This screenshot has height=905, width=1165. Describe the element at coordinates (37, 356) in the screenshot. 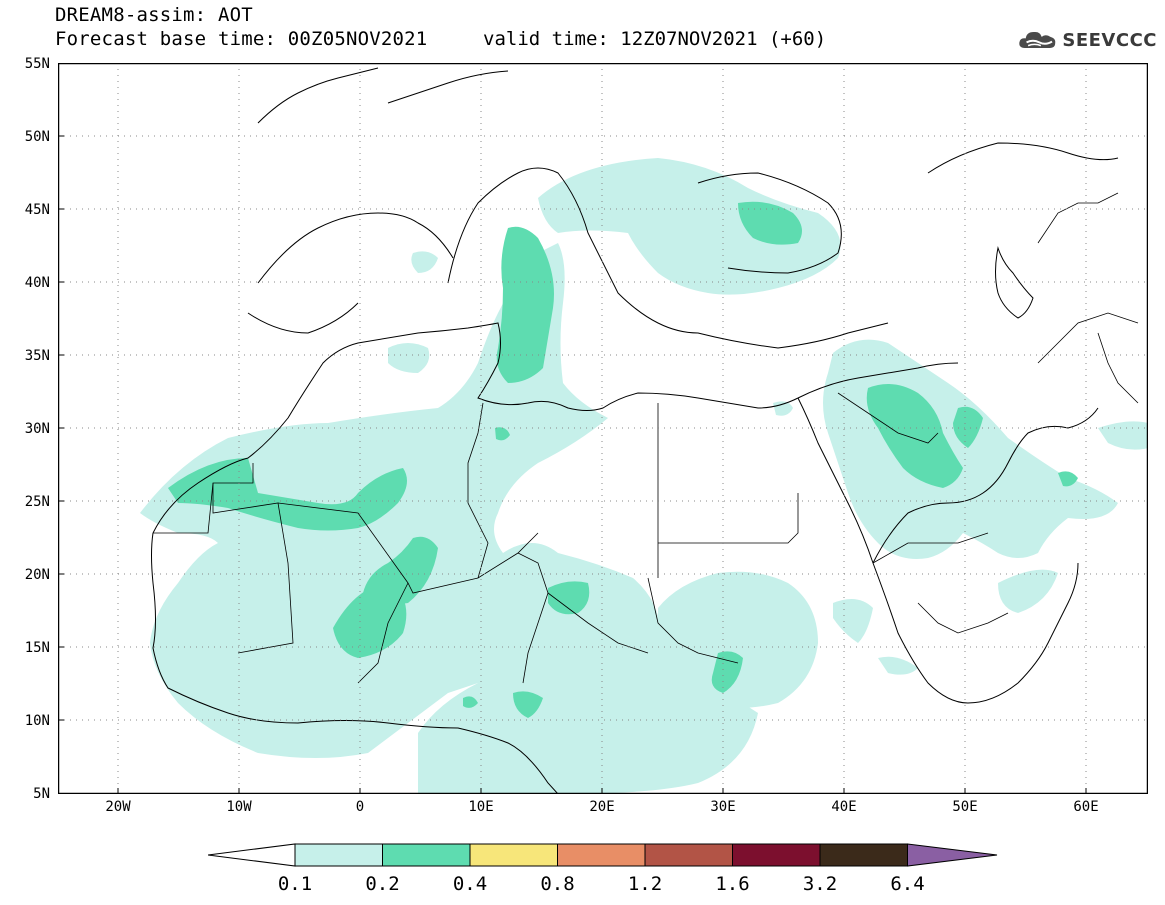

I see `lat-label-35n: 35N` at that location.